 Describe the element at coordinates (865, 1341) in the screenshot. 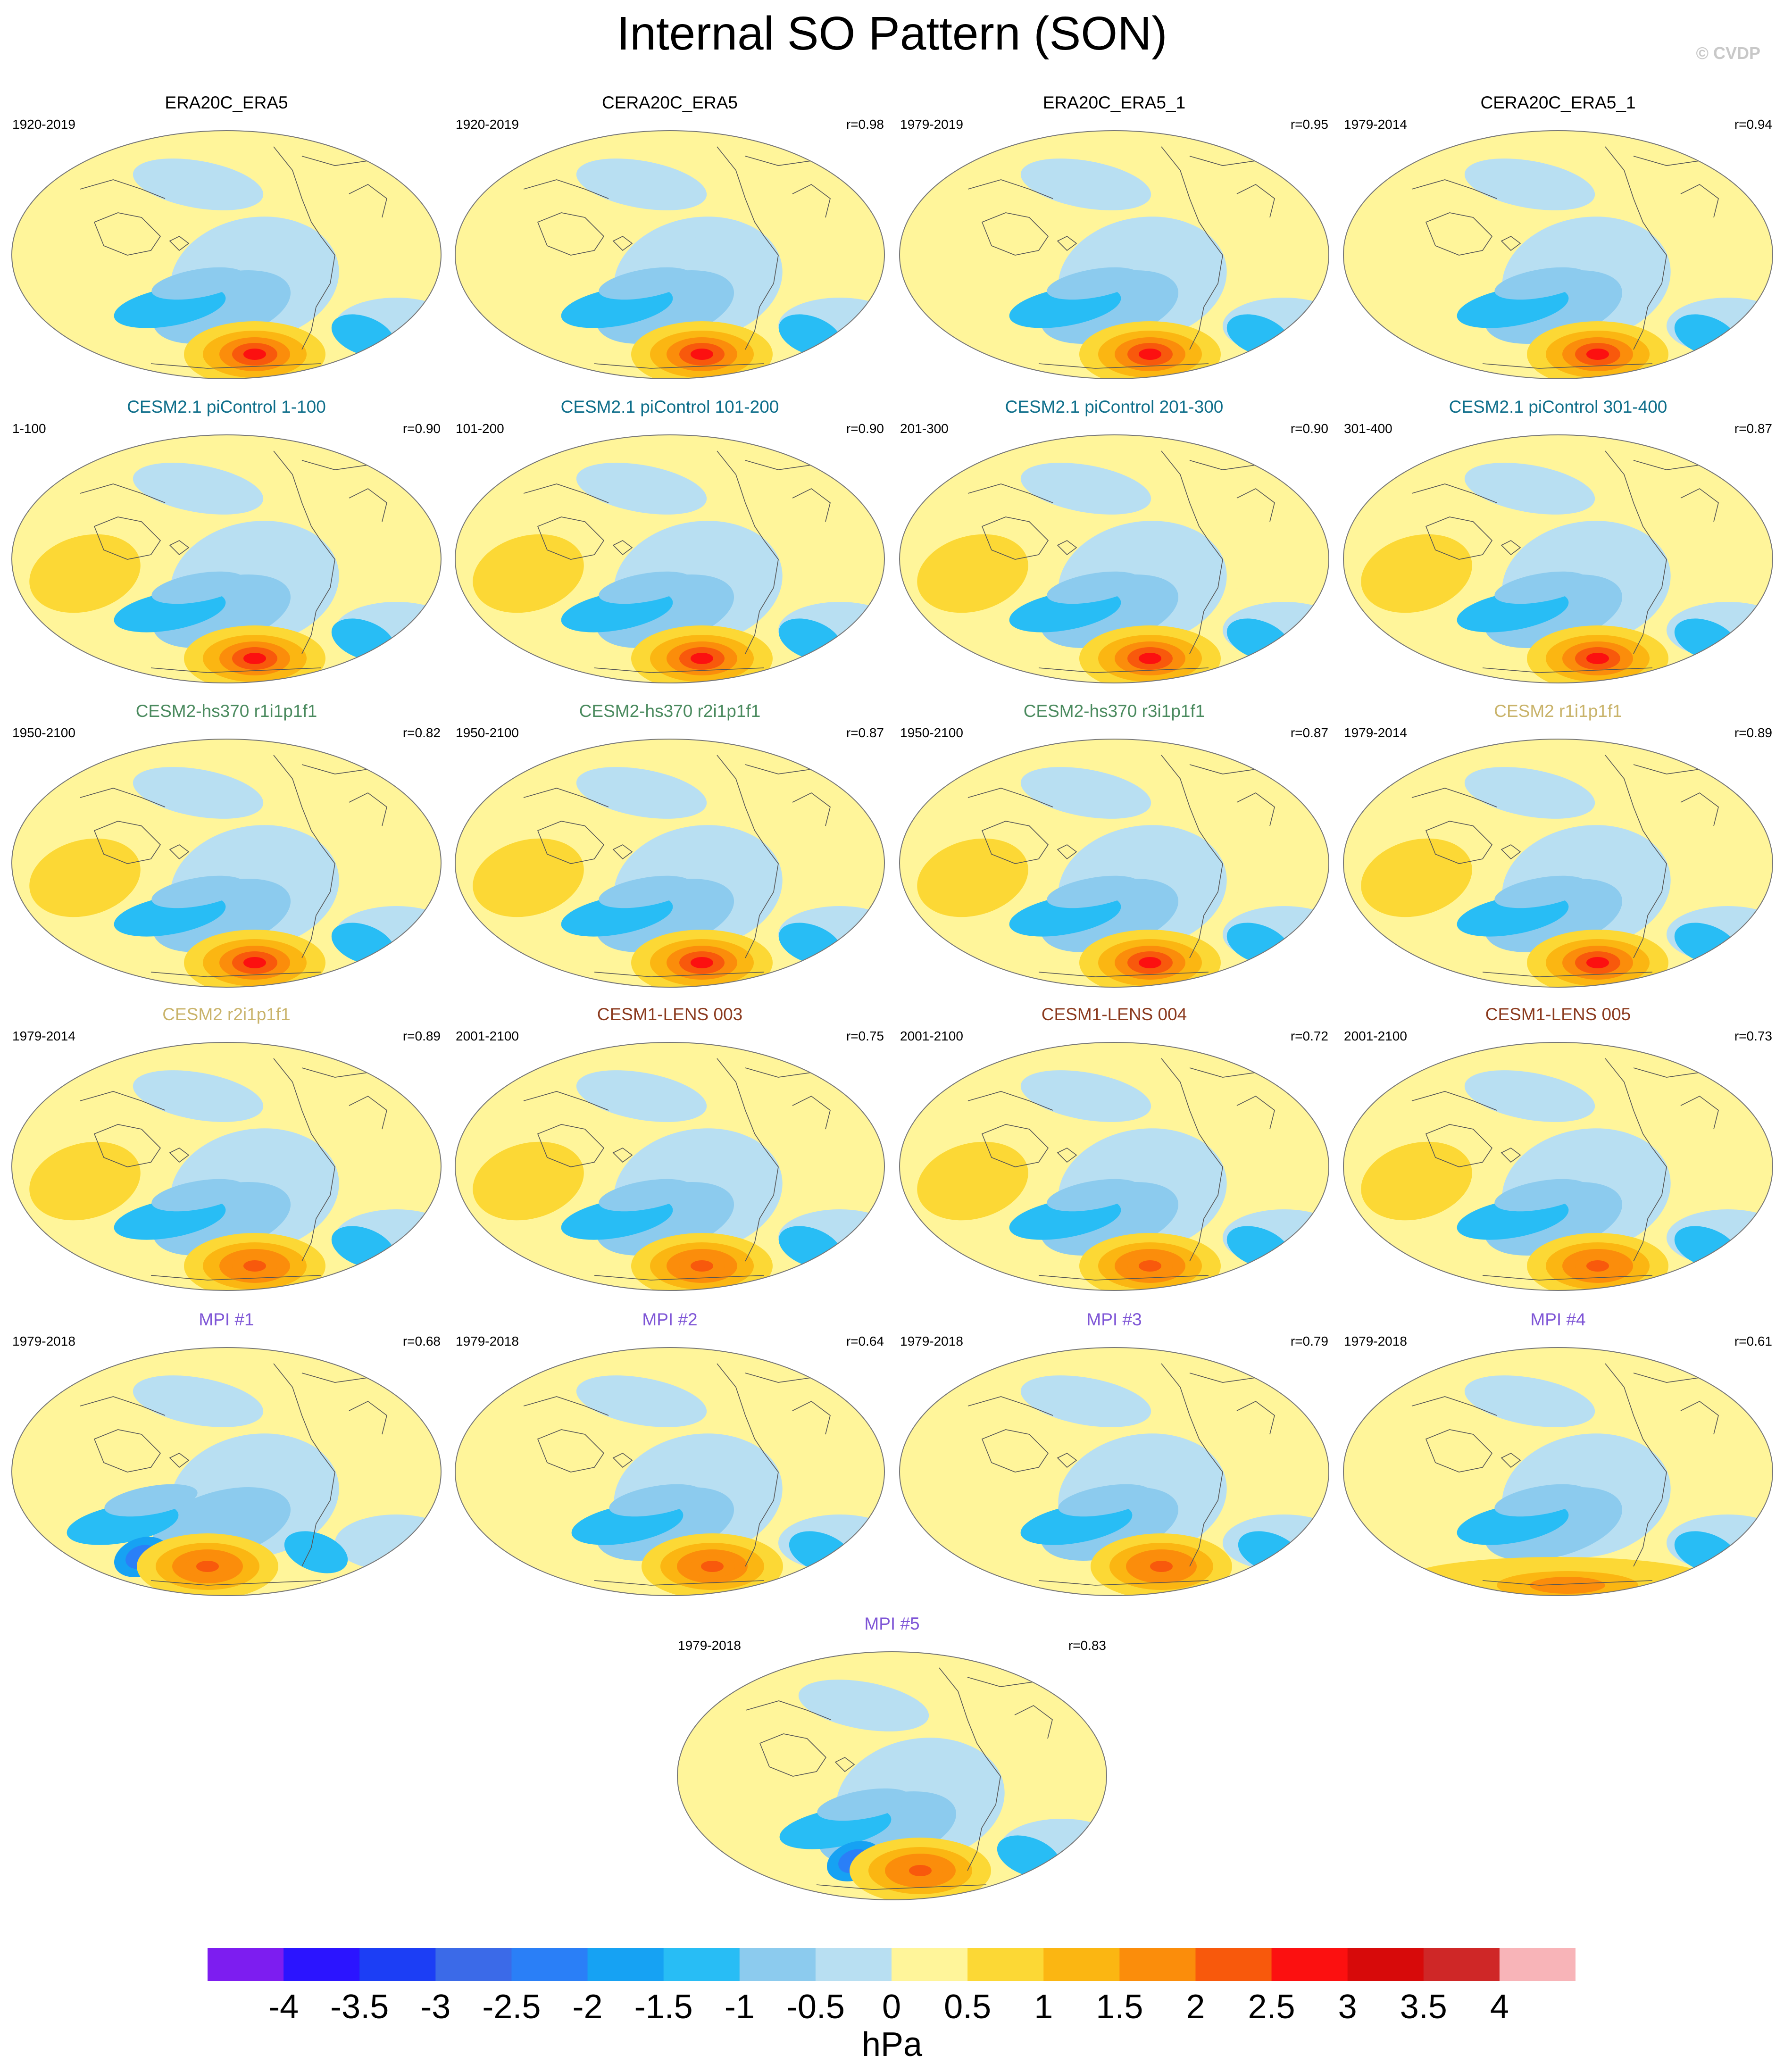

I see `panel-correlation: r=0.64` at that location.